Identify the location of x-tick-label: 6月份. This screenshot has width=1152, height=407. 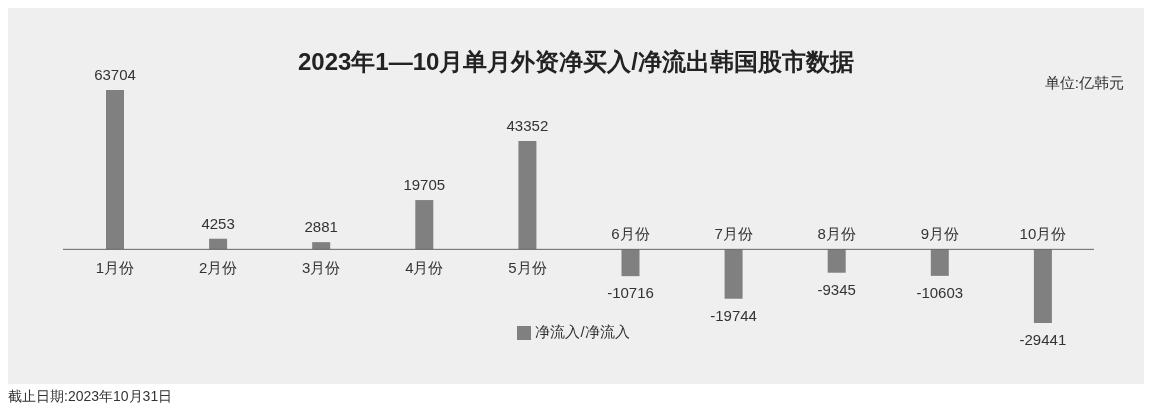
(630, 234).